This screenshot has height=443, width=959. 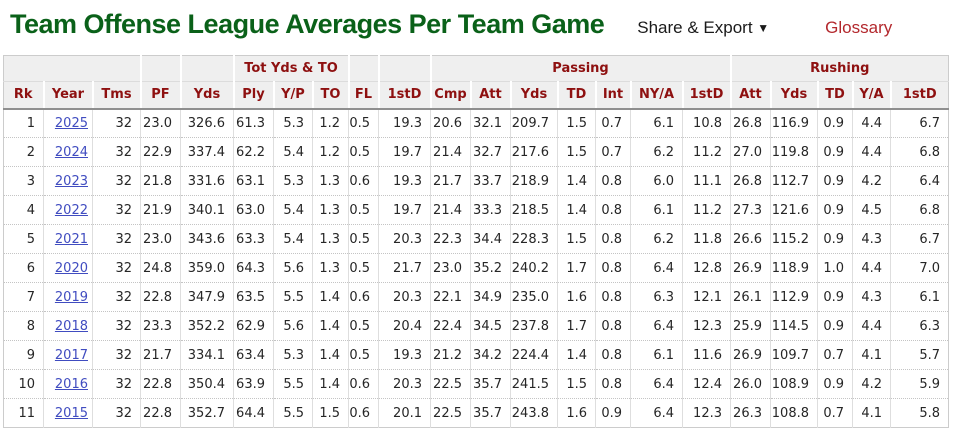 What do you see at coordinates (750, 268) in the screenshot?
I see `stat-cell: 26.9` at bounding box center [750, 268].